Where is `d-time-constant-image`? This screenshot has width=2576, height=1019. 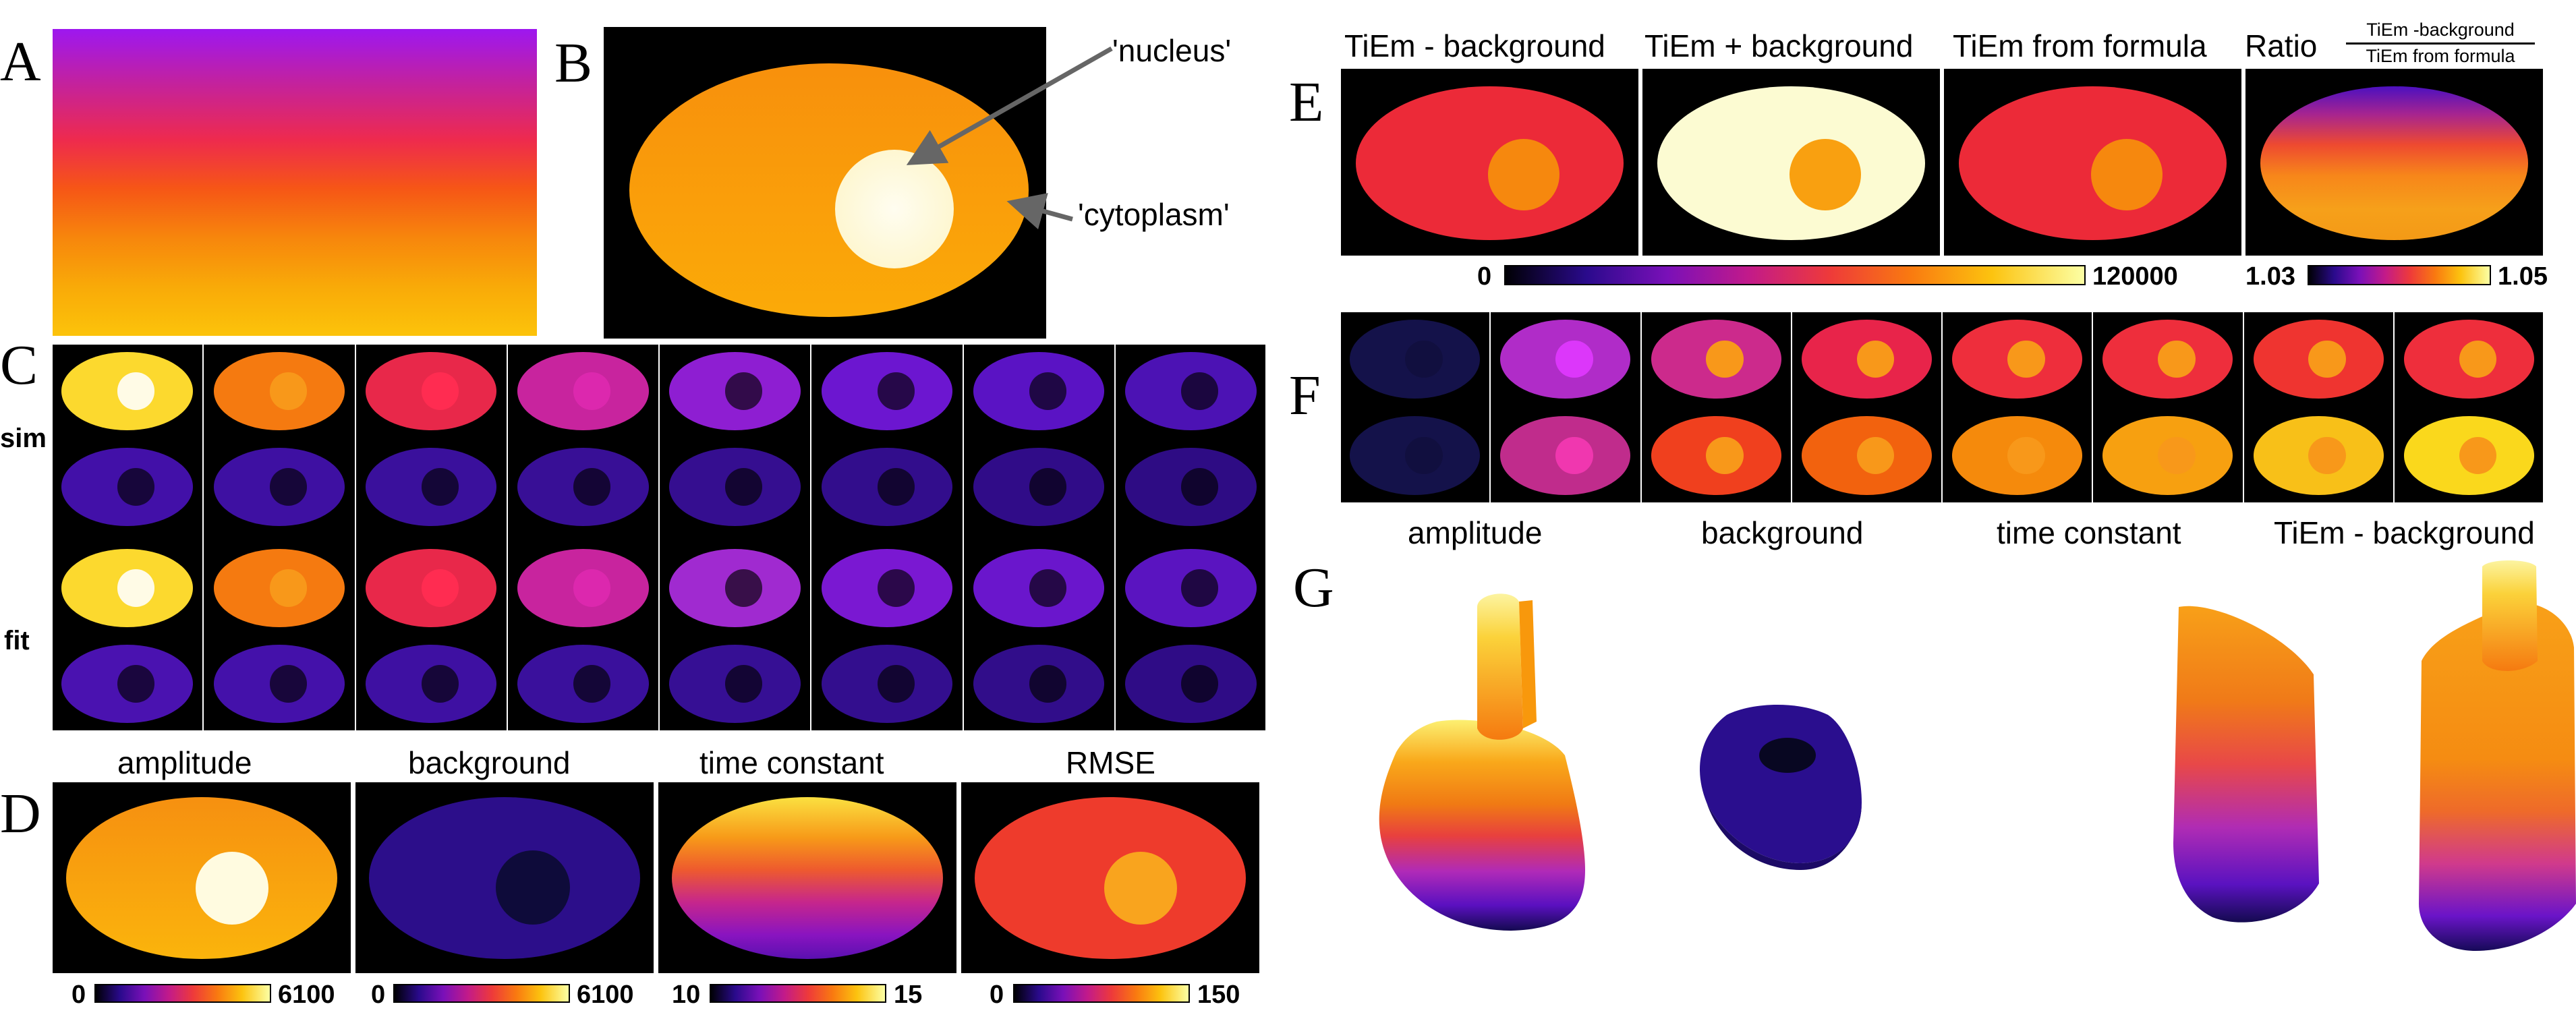 d-time-constant-image is located at coordinates (807, 877).